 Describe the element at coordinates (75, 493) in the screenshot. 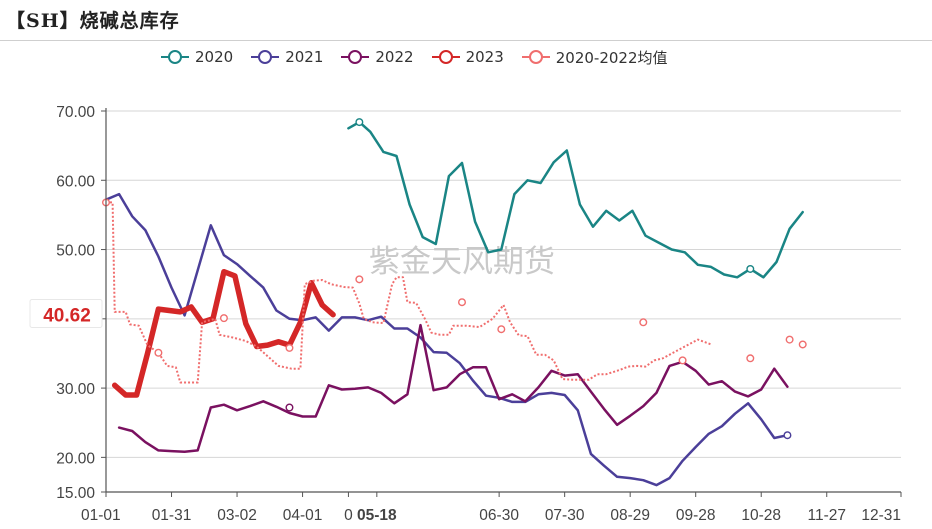

I see `y-tick-label: 15.00` at that location.